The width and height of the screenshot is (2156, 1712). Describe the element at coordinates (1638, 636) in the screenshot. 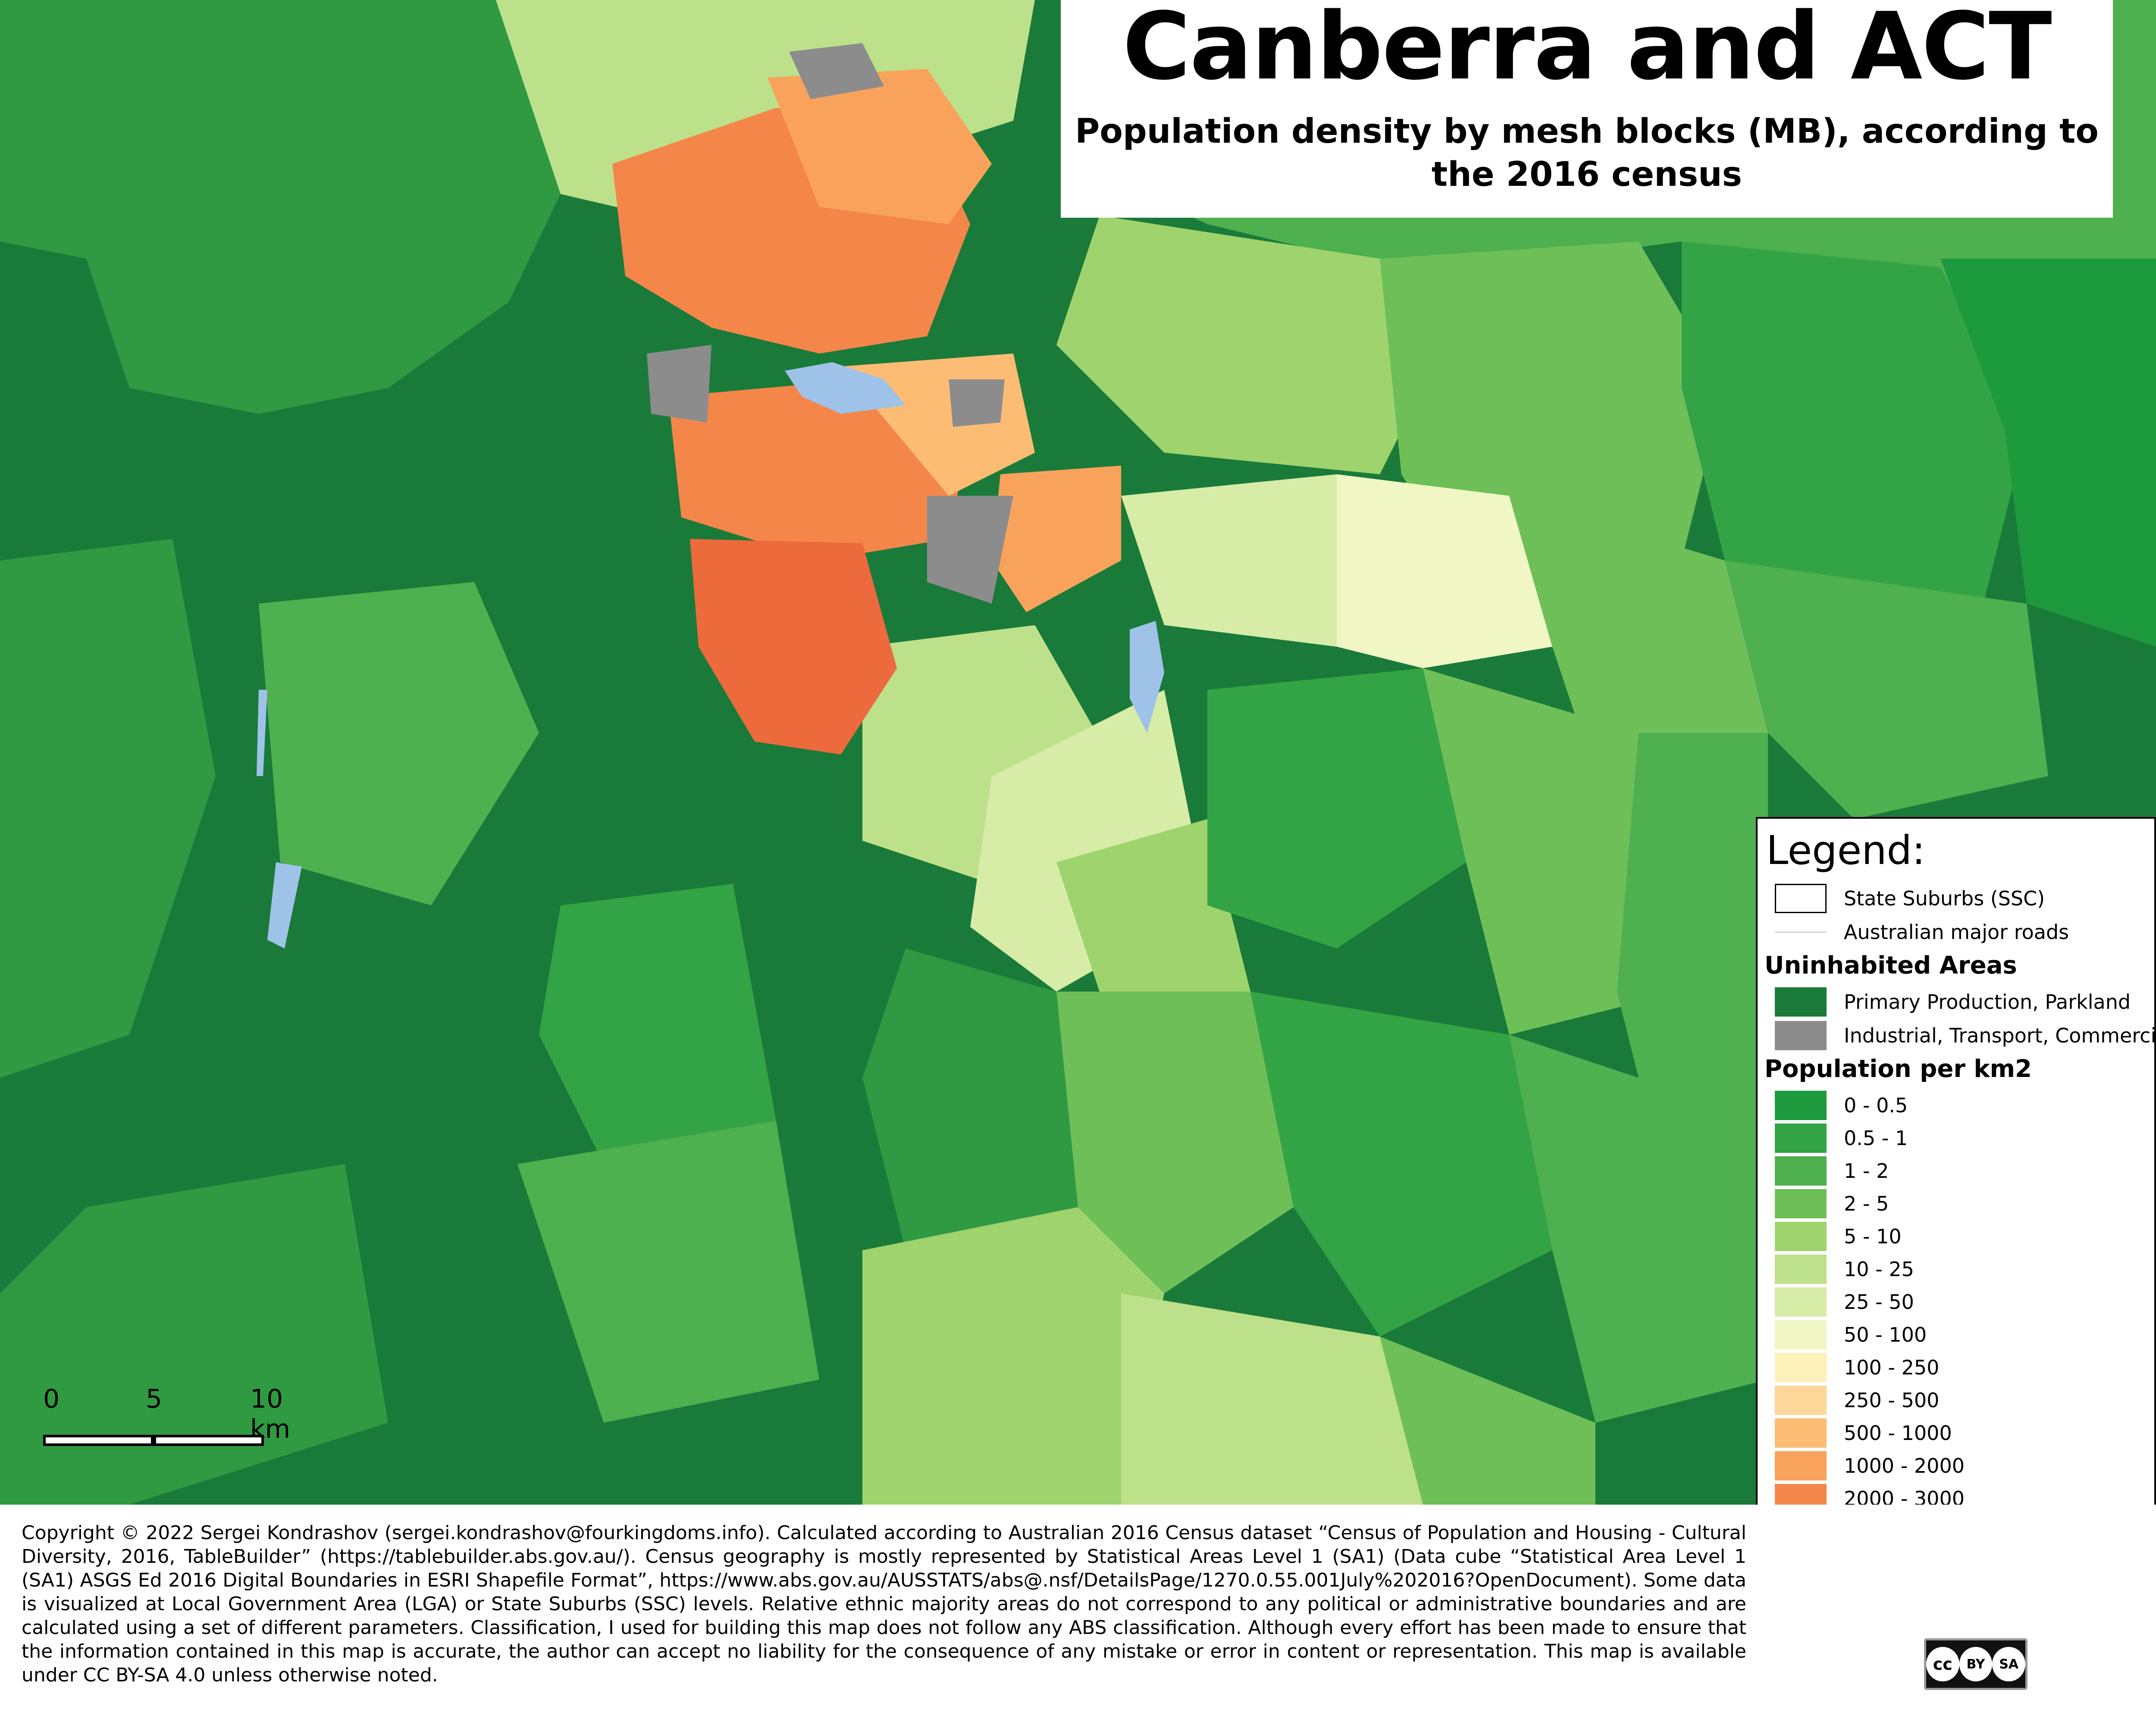

I see `region-bywong` at that location.